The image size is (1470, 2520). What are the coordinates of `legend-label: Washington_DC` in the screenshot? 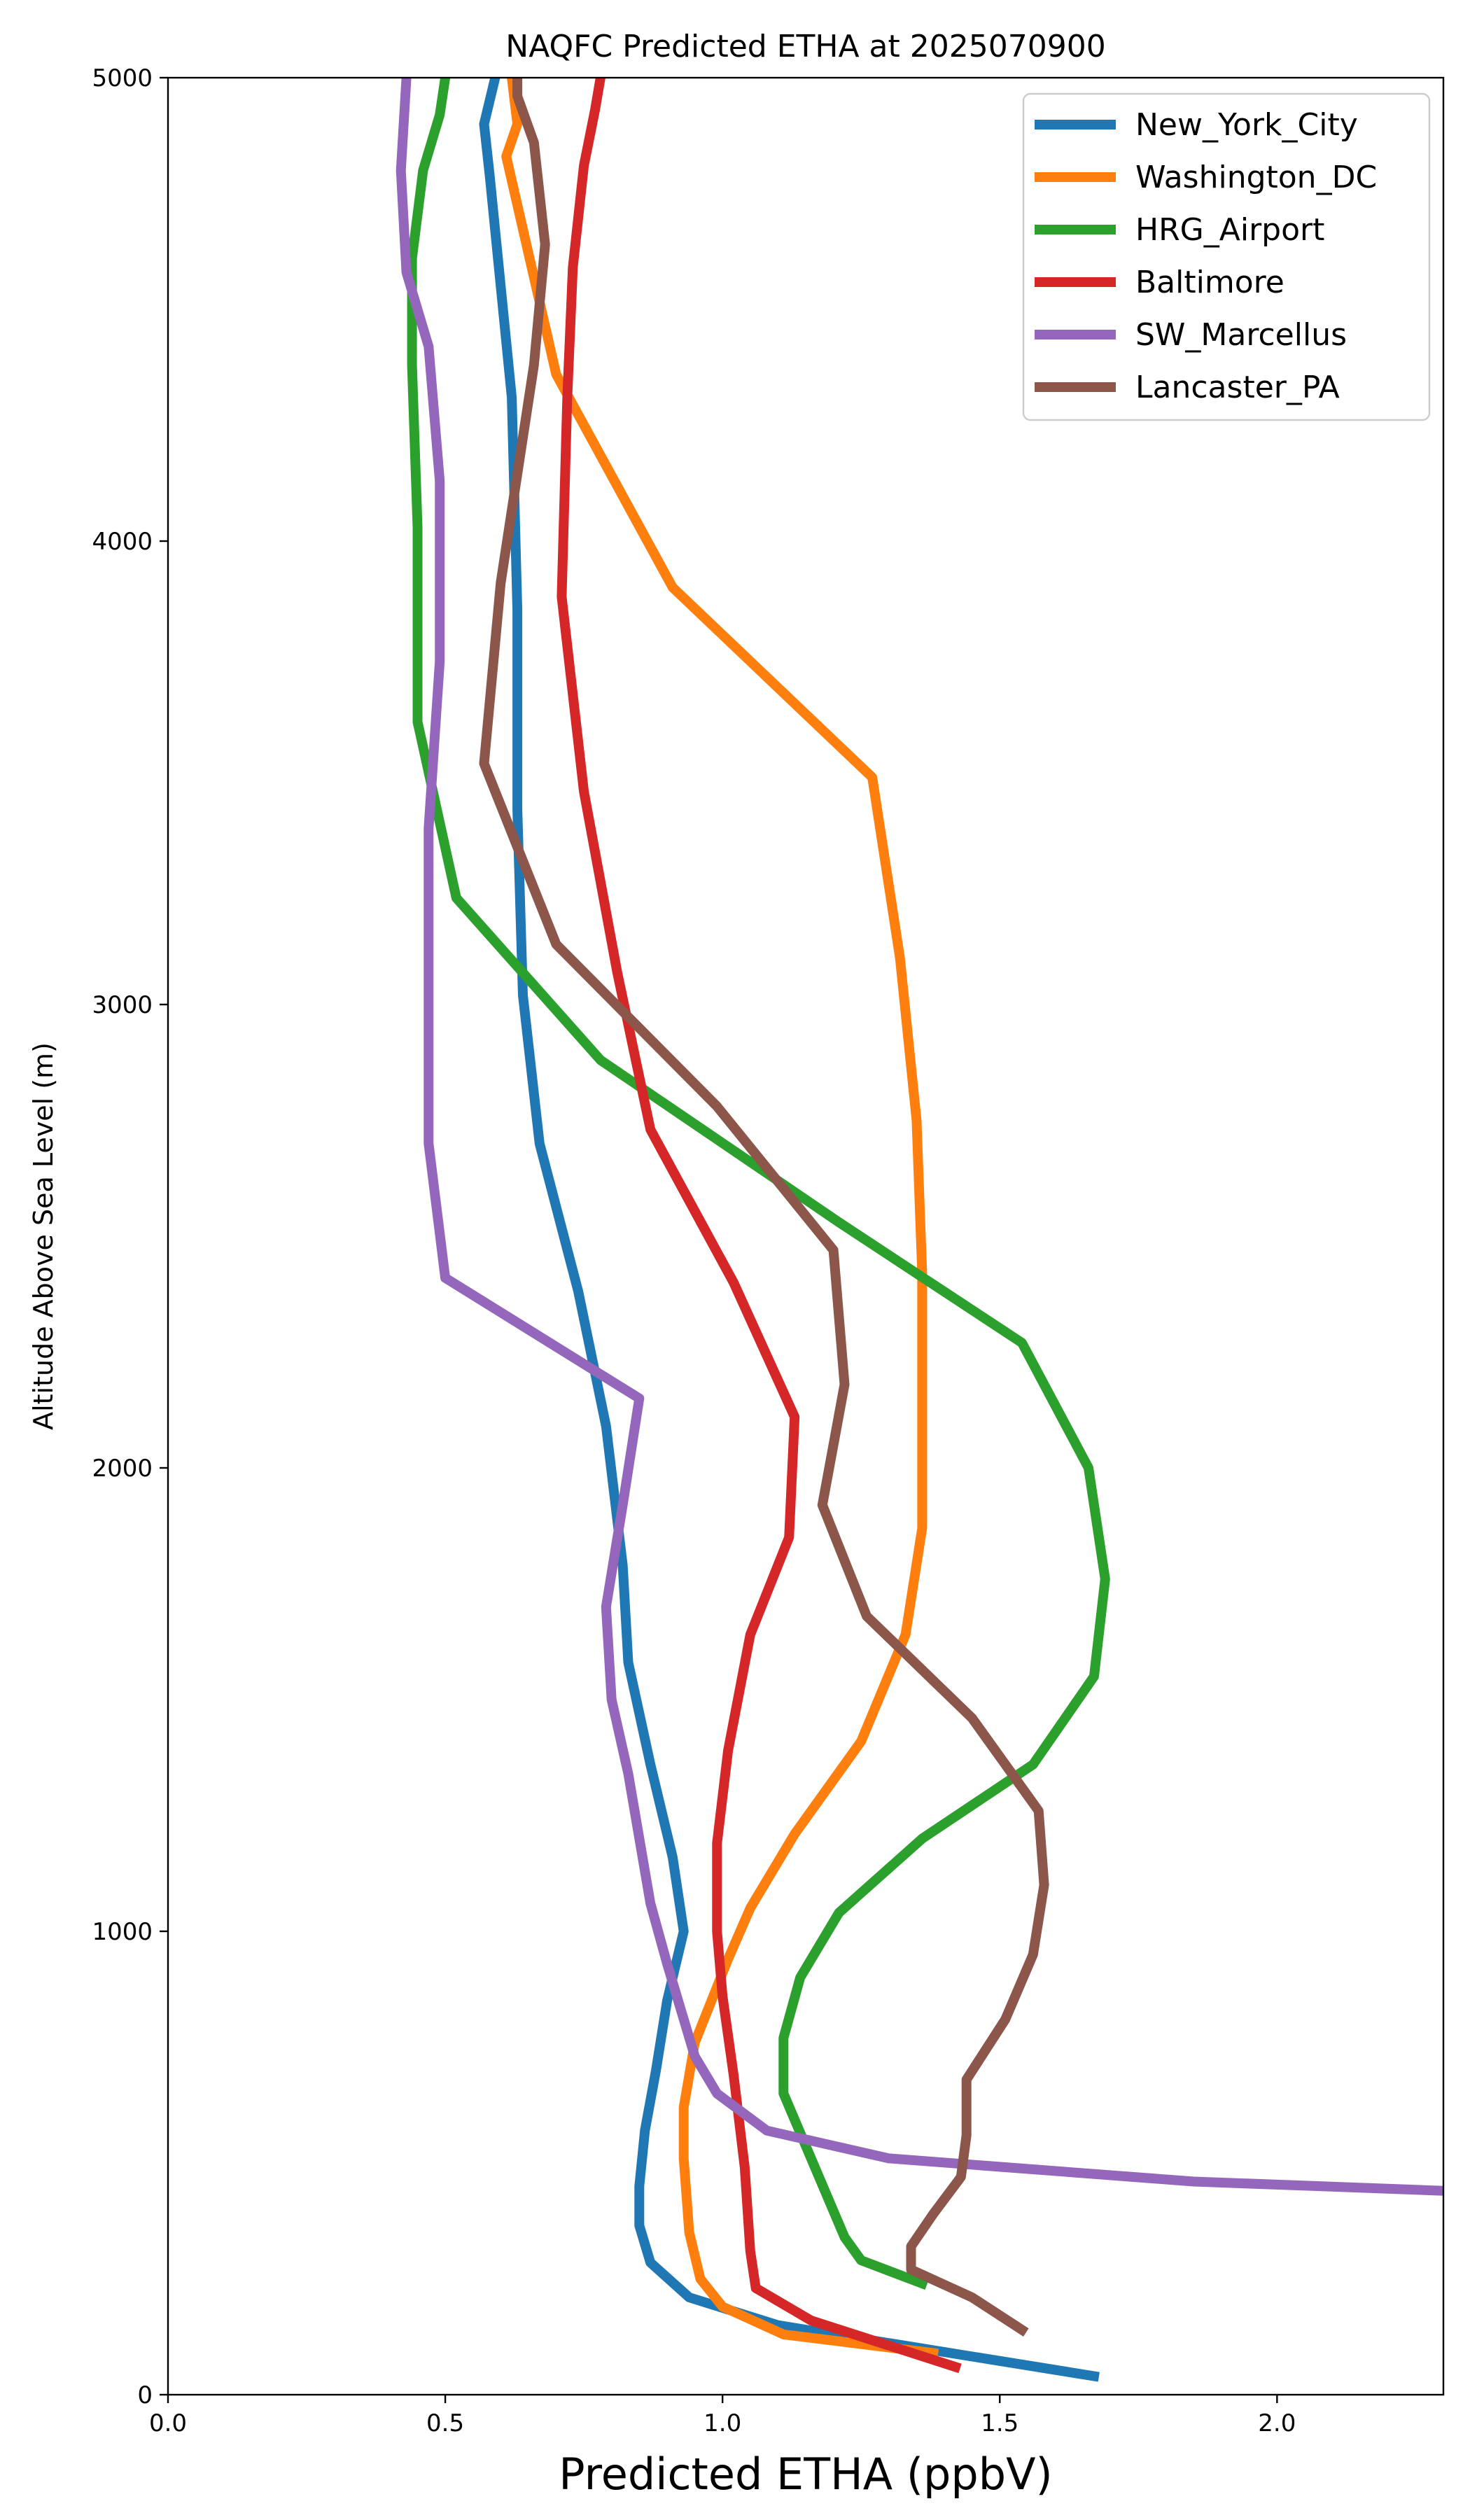 It's located at (1256, 177).